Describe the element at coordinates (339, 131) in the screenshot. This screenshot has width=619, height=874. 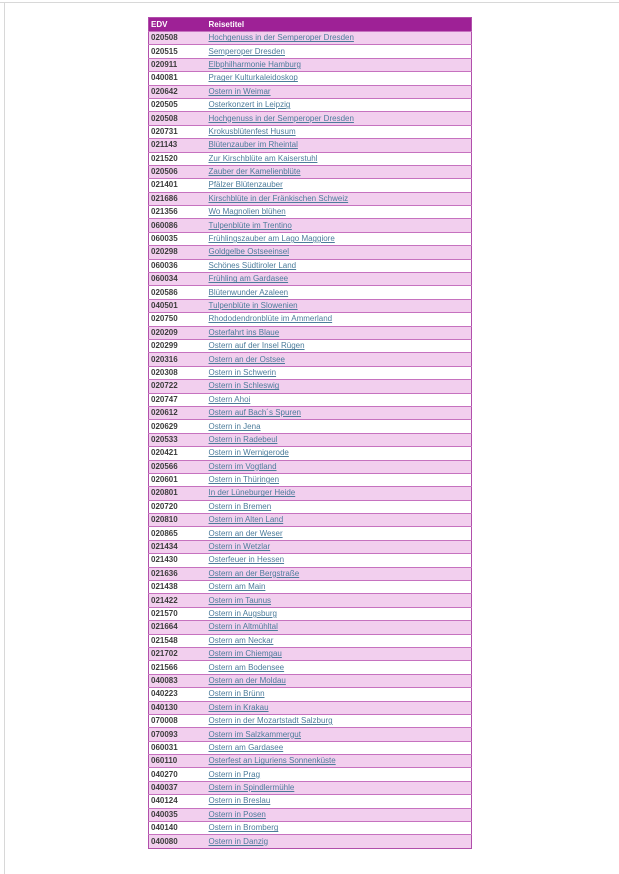
I see `reisetitel-cell: Krokusblütenfest Husum` at that location.